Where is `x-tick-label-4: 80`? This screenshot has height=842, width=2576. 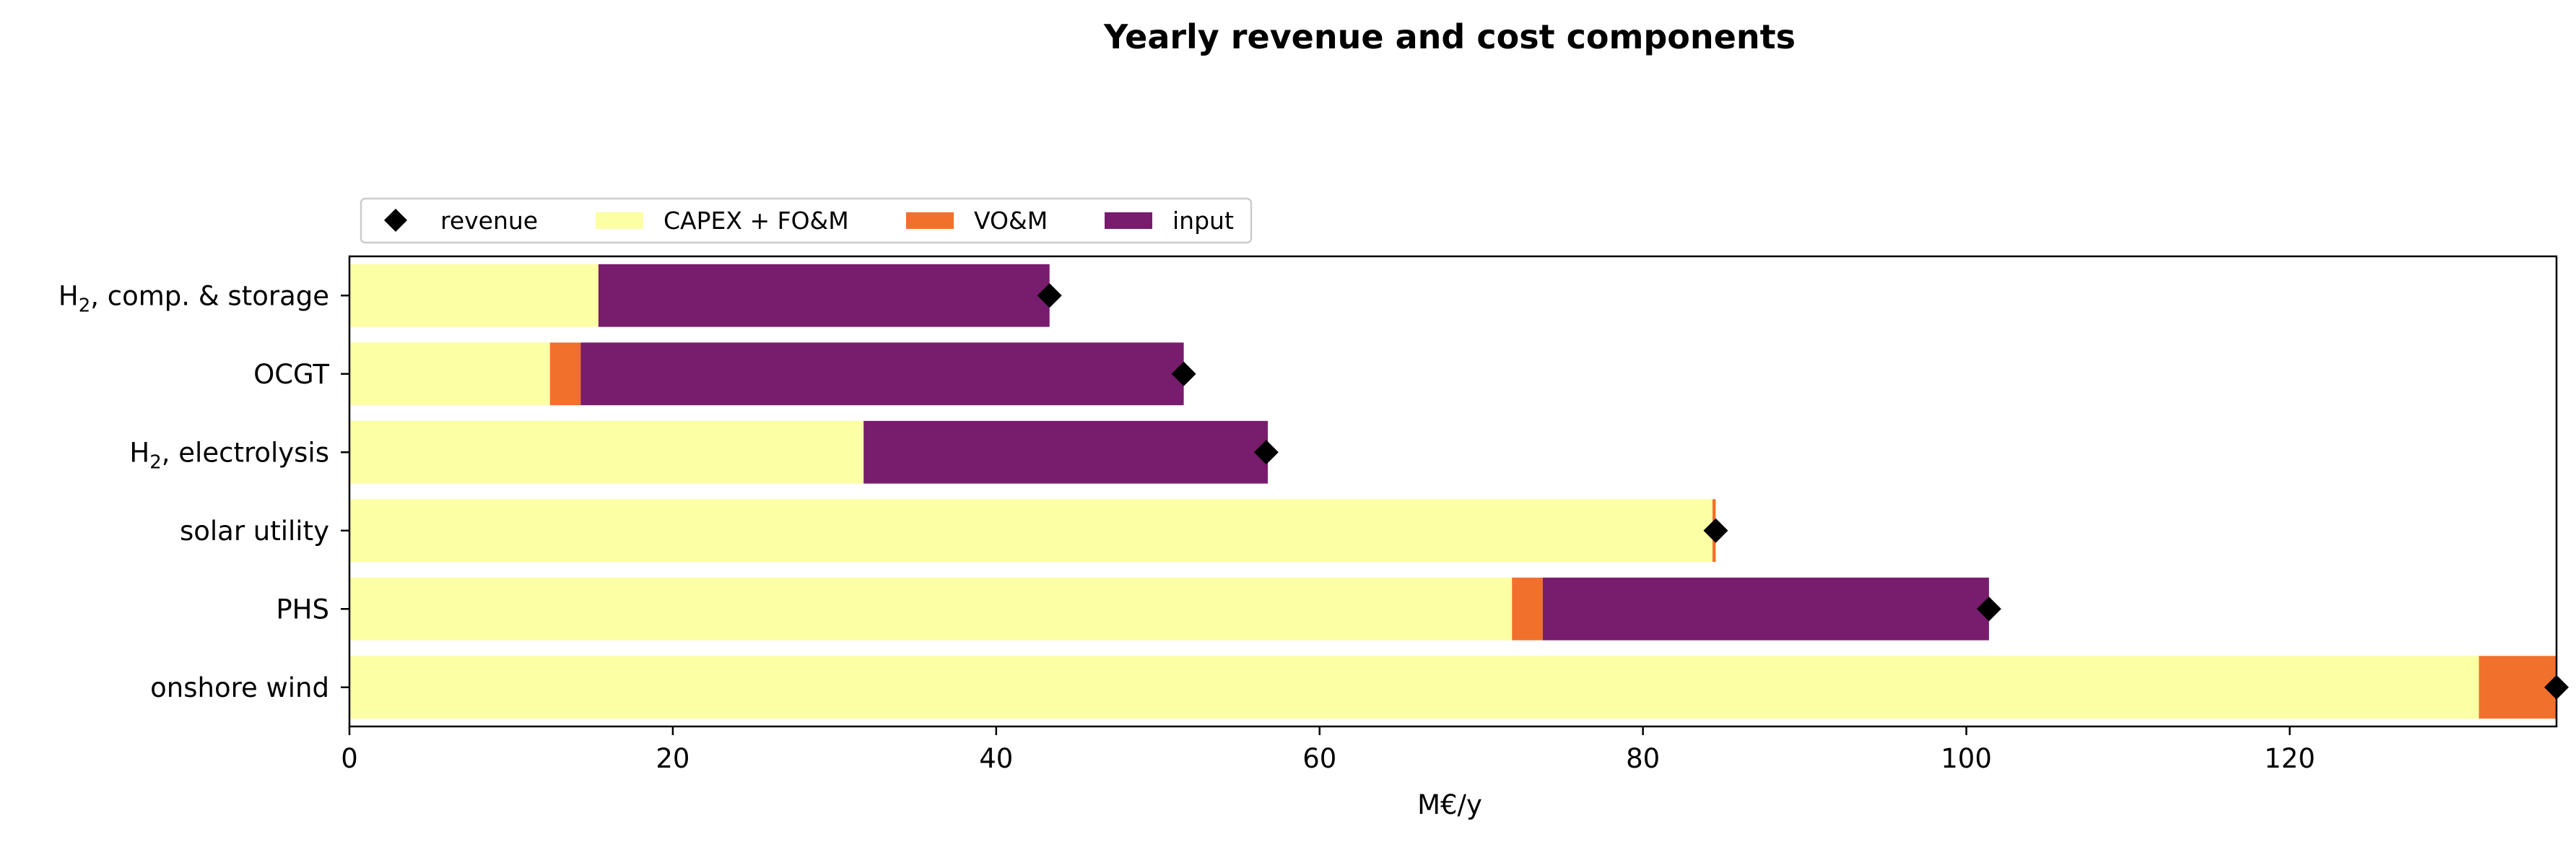 x-tick-label-4: 80 is located at coordinates (1643, 758).